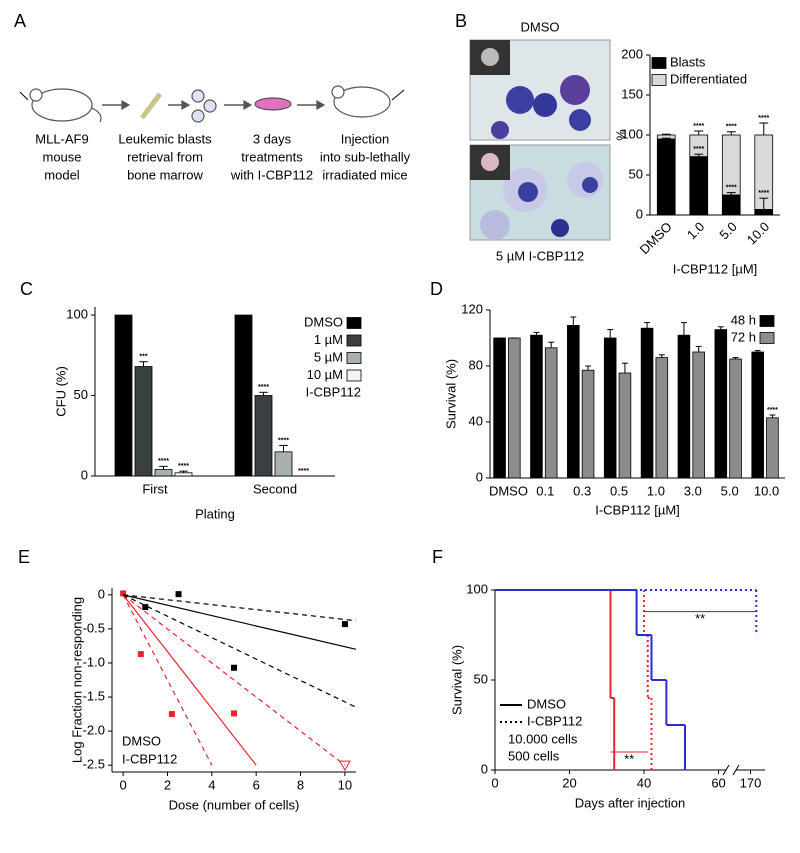 This screenshot has width=800, height=853. What do you see at coordinates (540, 26) in the screenshot?
I see `micrograph-label: DMSO` at bounding box center [540, 26].